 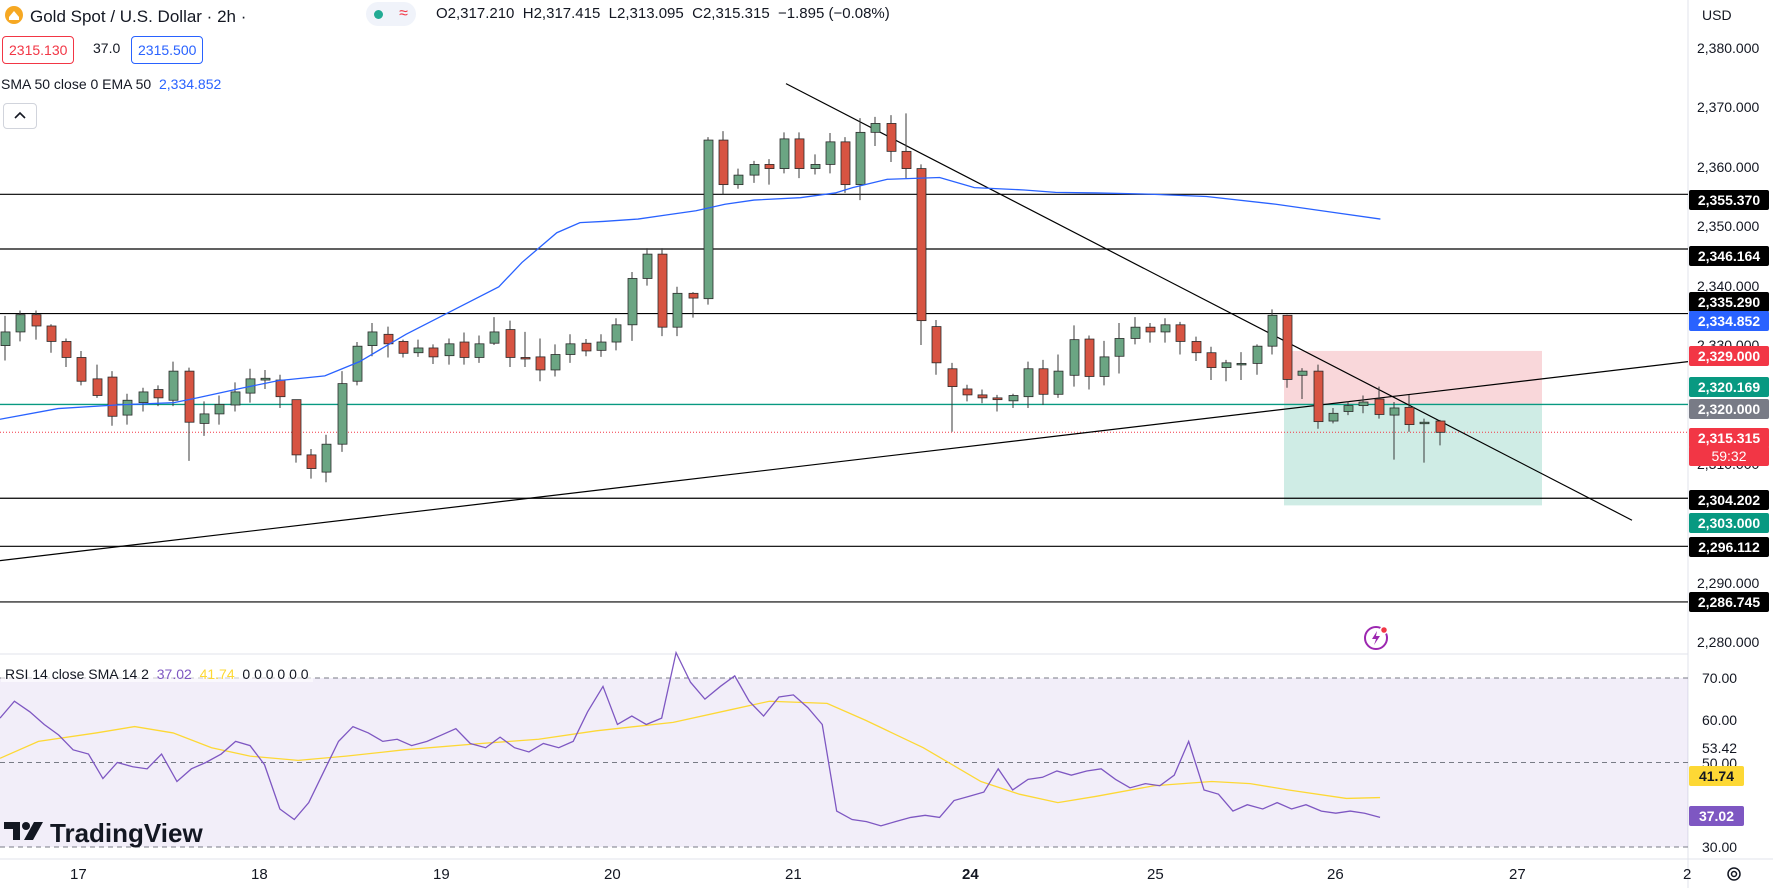 What do you see at coordinates (1729, 547) in the screenshot?
I see `price-level-badge: 2,296.112` at bounding box center [1729, 547].